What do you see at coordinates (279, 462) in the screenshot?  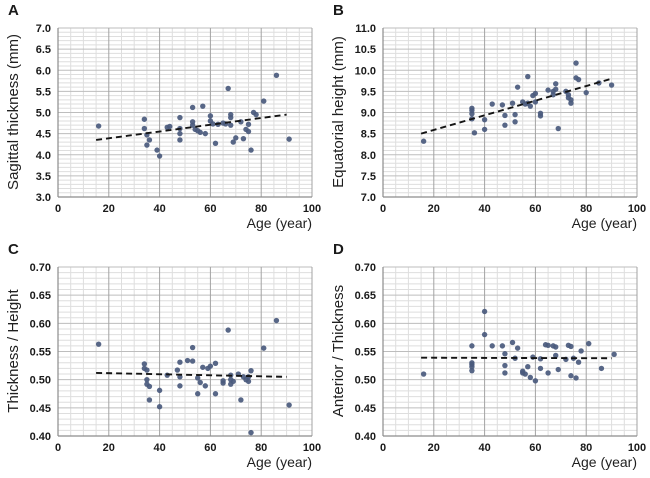 I see `panel-c-x-axis-title: Age (year)` at bounding box center [279, 462].